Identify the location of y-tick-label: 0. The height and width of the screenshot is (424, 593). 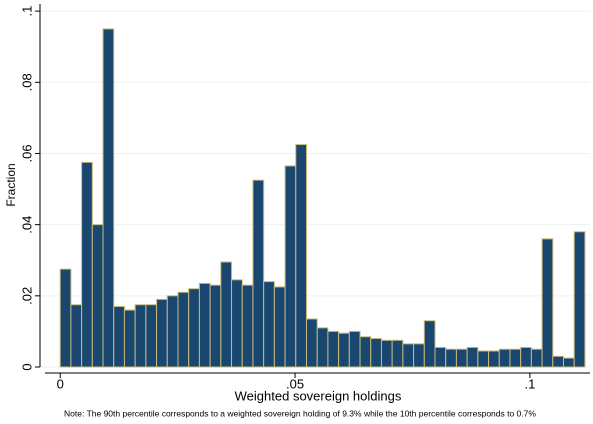
(26, 366).